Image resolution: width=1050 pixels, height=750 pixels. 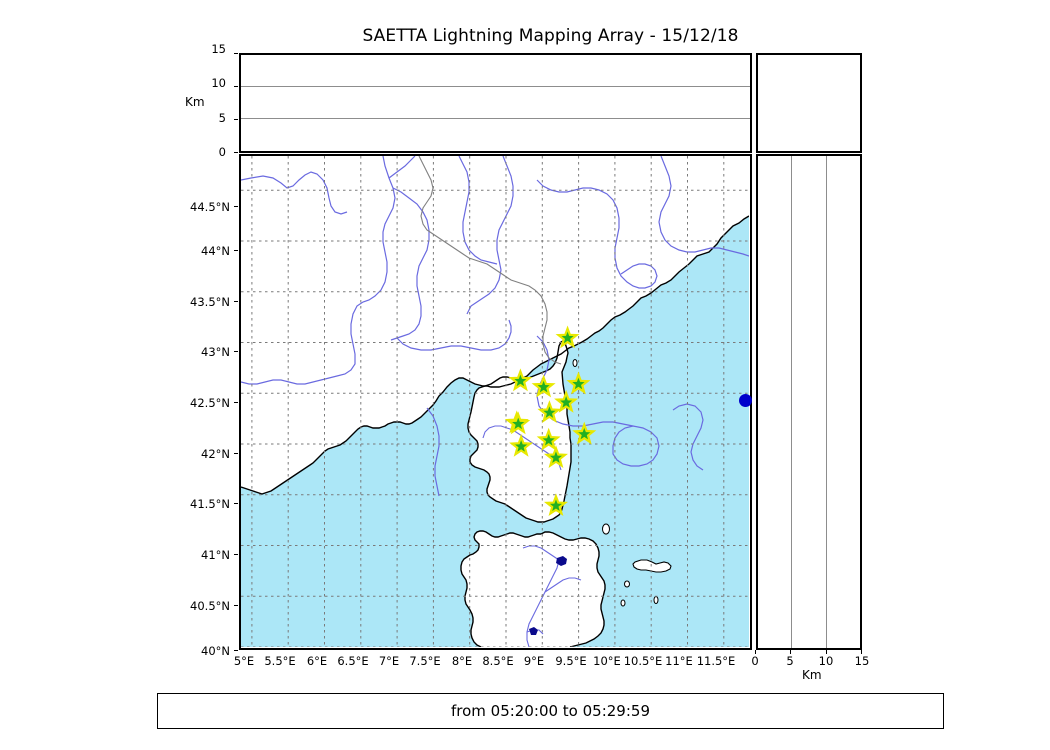 I want to click on time-range-bar: from 05:20:00 to 05:29:59, so click(x=550, y=711).